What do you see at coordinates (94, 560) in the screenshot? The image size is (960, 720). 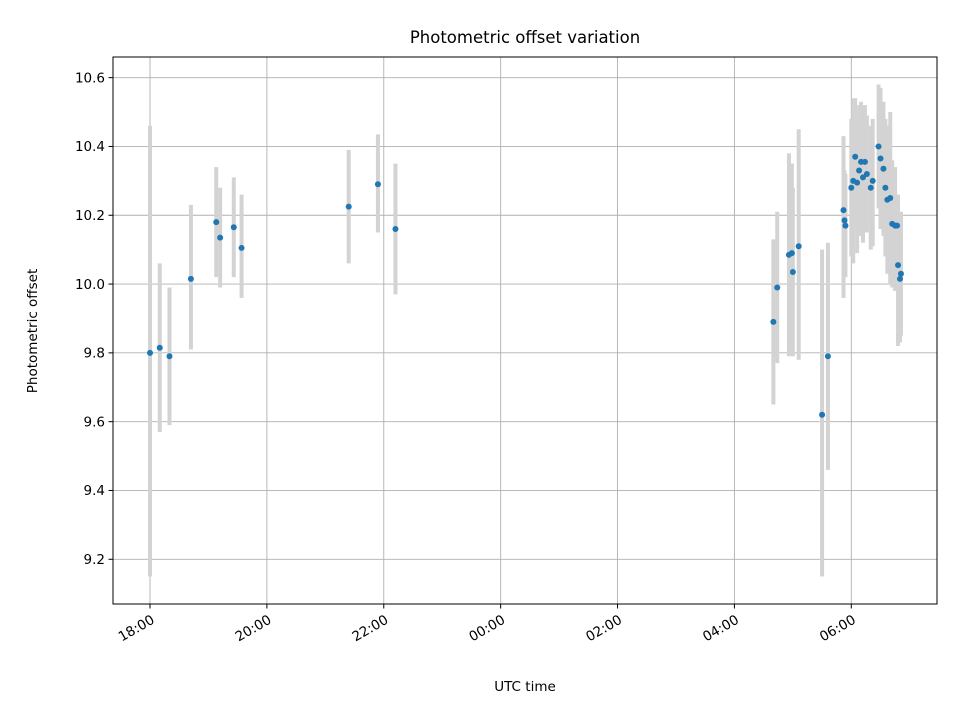 I see `y-tick-label: 9.2` at bounding box center [94, 560].